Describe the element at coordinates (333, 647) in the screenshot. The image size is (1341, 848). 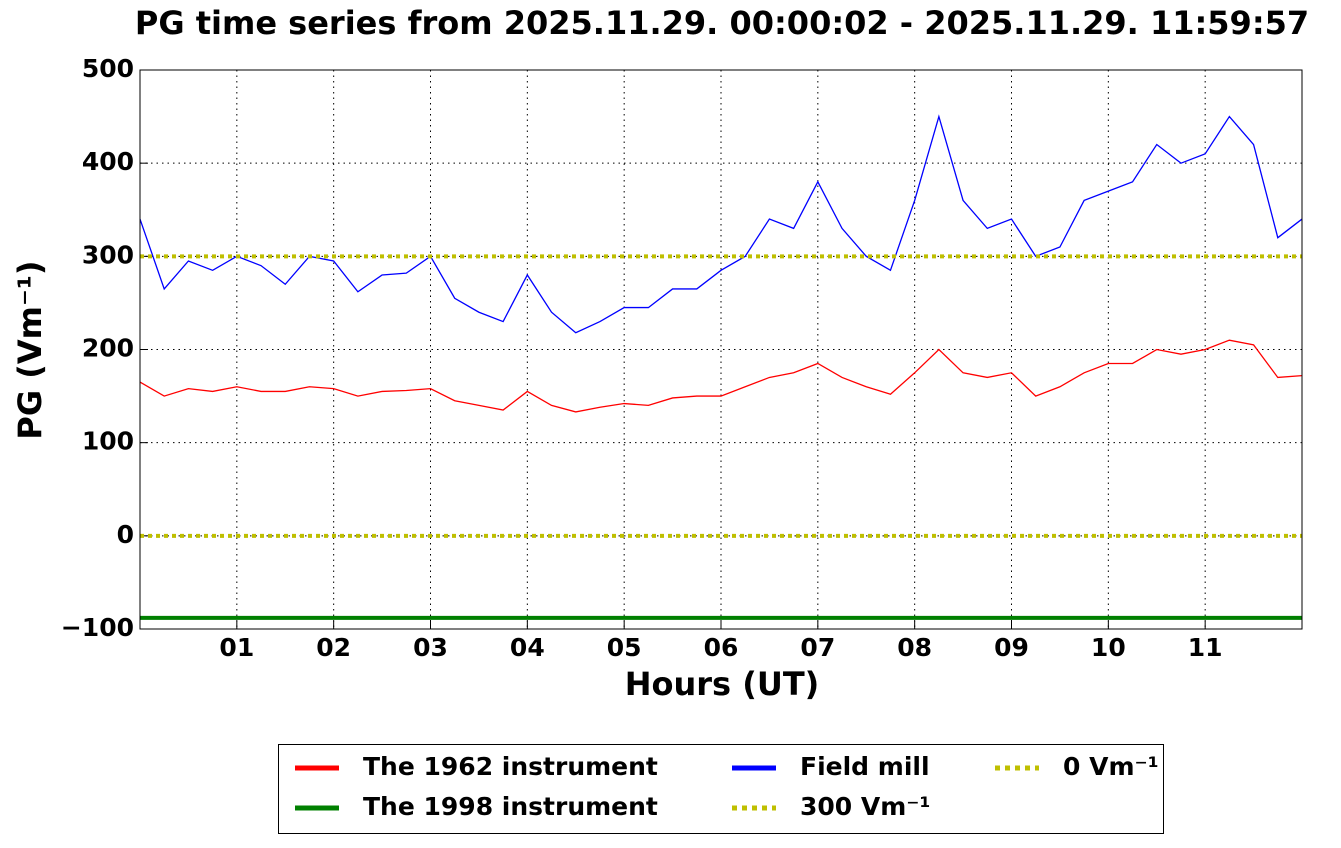
I see `x-tick-label: 02` at that location.